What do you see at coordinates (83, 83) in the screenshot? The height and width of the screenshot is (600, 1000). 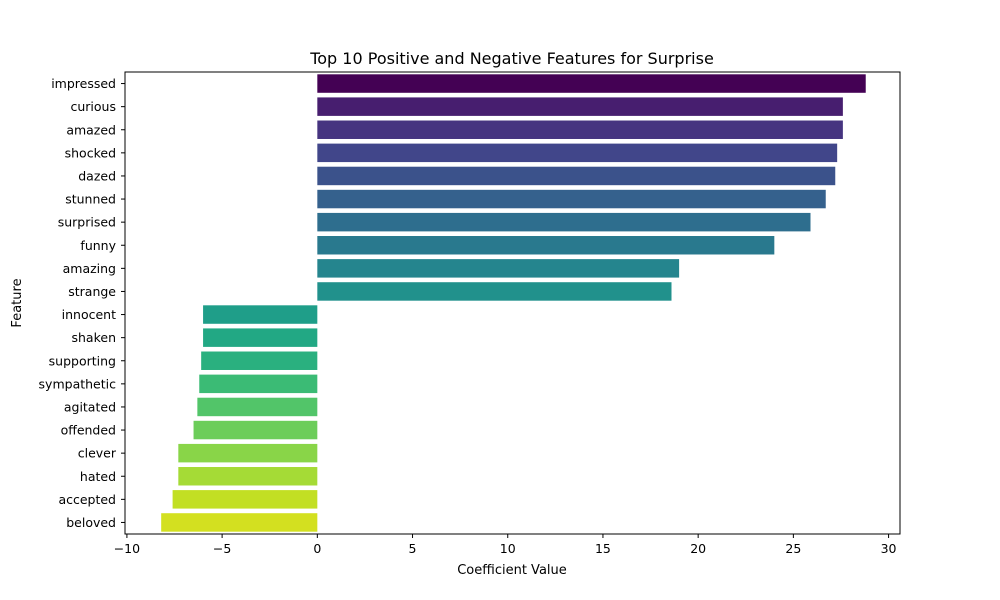 I see `y-tick-label: impressed` at bounding box center [83, 83].